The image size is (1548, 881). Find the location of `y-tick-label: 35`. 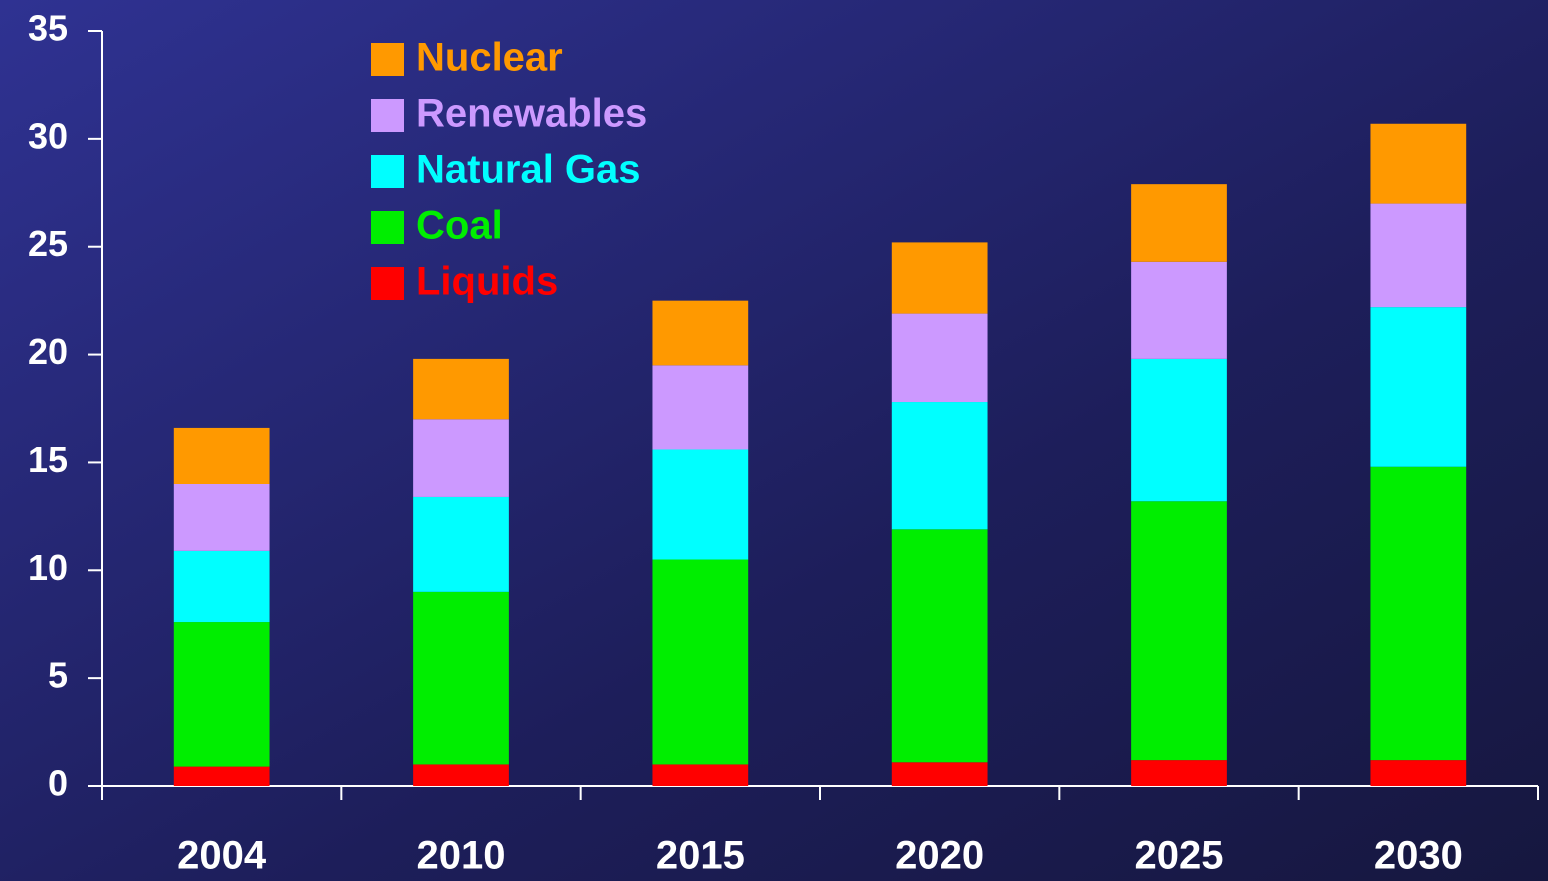

y-tick-label: 35 is located at coordinates (48, 28).